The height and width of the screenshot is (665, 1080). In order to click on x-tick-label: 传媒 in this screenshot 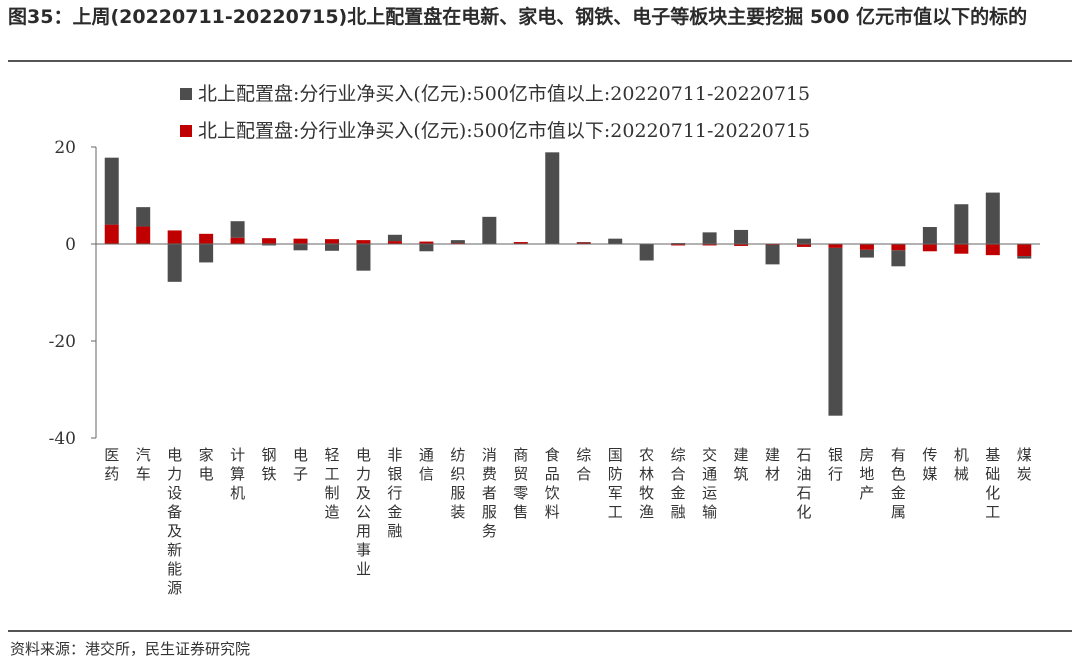, I will do `click(929, 464)`.